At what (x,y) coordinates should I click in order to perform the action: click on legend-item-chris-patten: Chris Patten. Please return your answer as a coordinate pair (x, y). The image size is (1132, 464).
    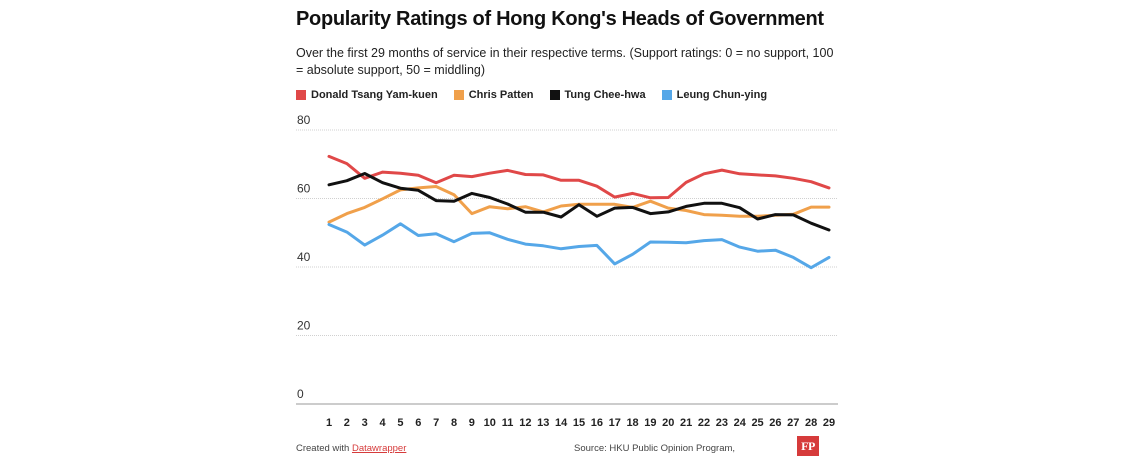
    Looking at the image, I should click on (493, 95).